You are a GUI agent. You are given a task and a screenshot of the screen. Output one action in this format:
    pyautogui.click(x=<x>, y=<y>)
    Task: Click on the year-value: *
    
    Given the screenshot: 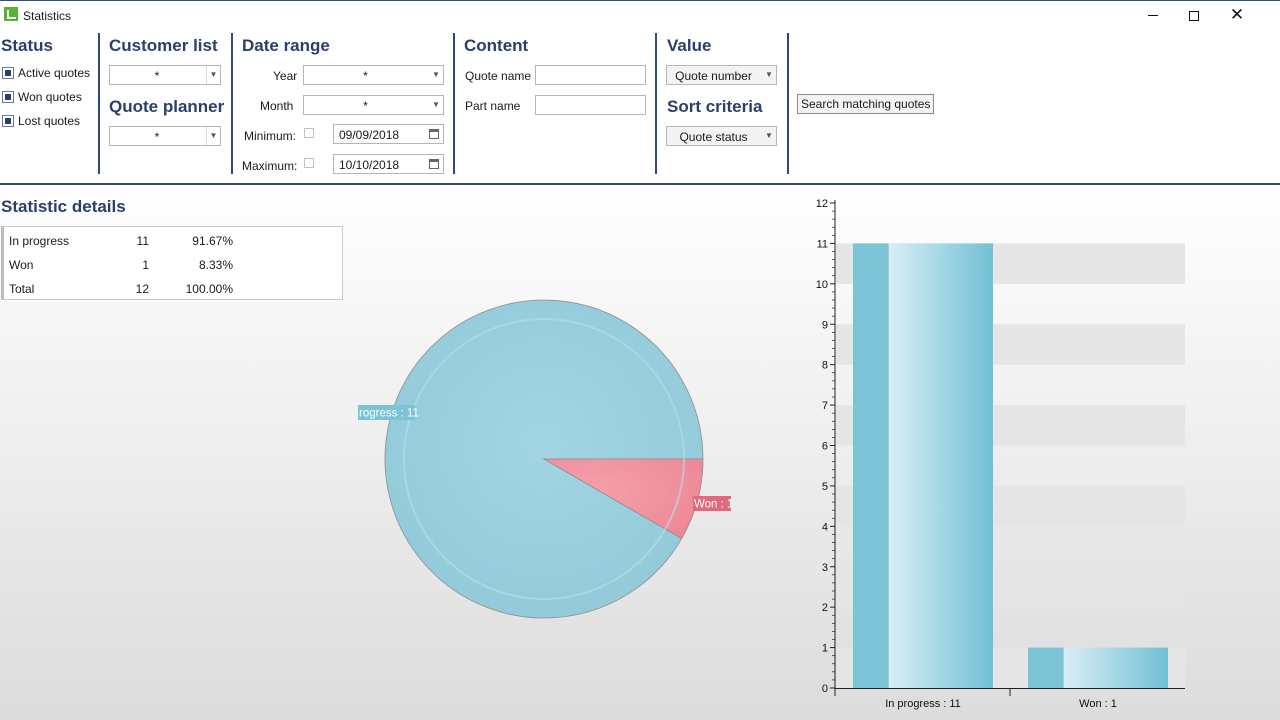 What is the action you would take?
    pyautogui.click(x=365, y=76)
    